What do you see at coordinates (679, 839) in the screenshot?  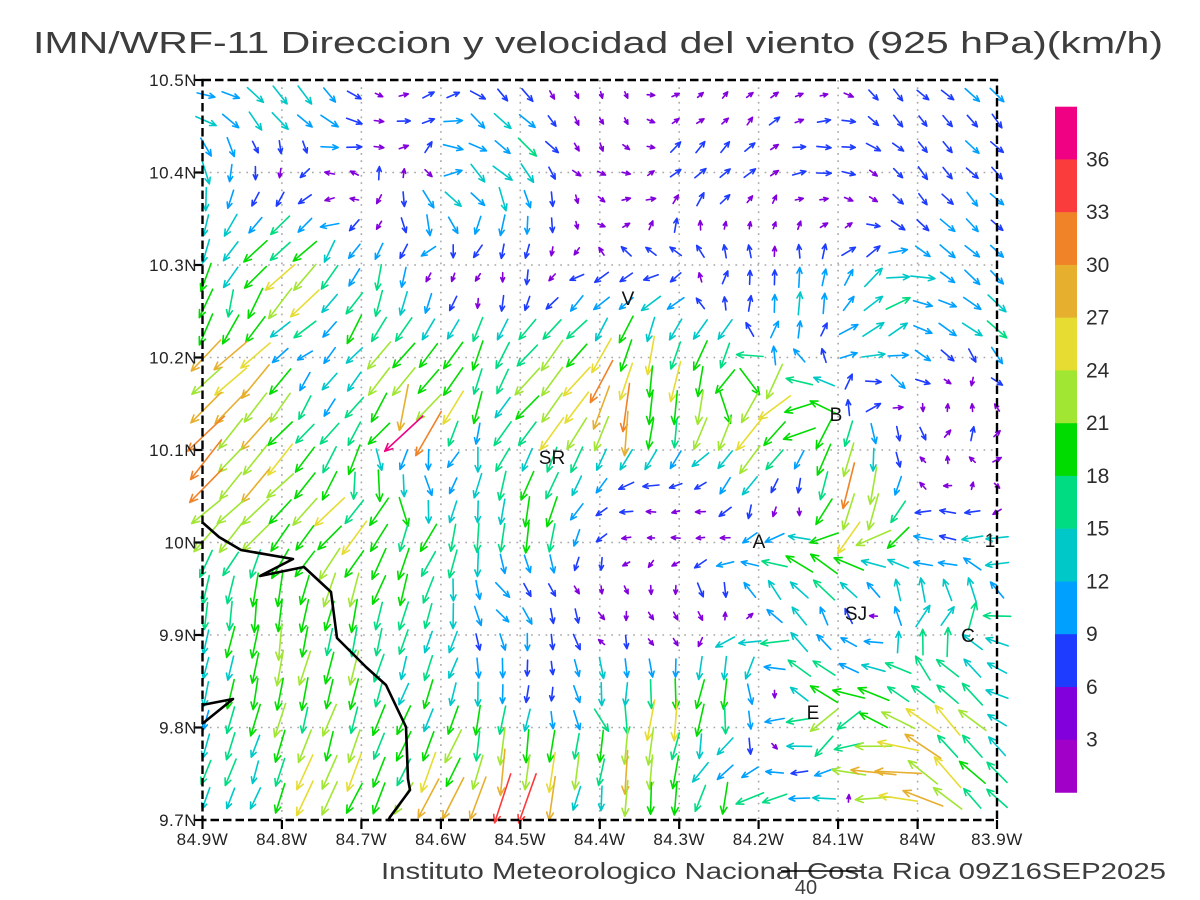 I see `svg-text: 84.3W` at bounding box center [679, 839].